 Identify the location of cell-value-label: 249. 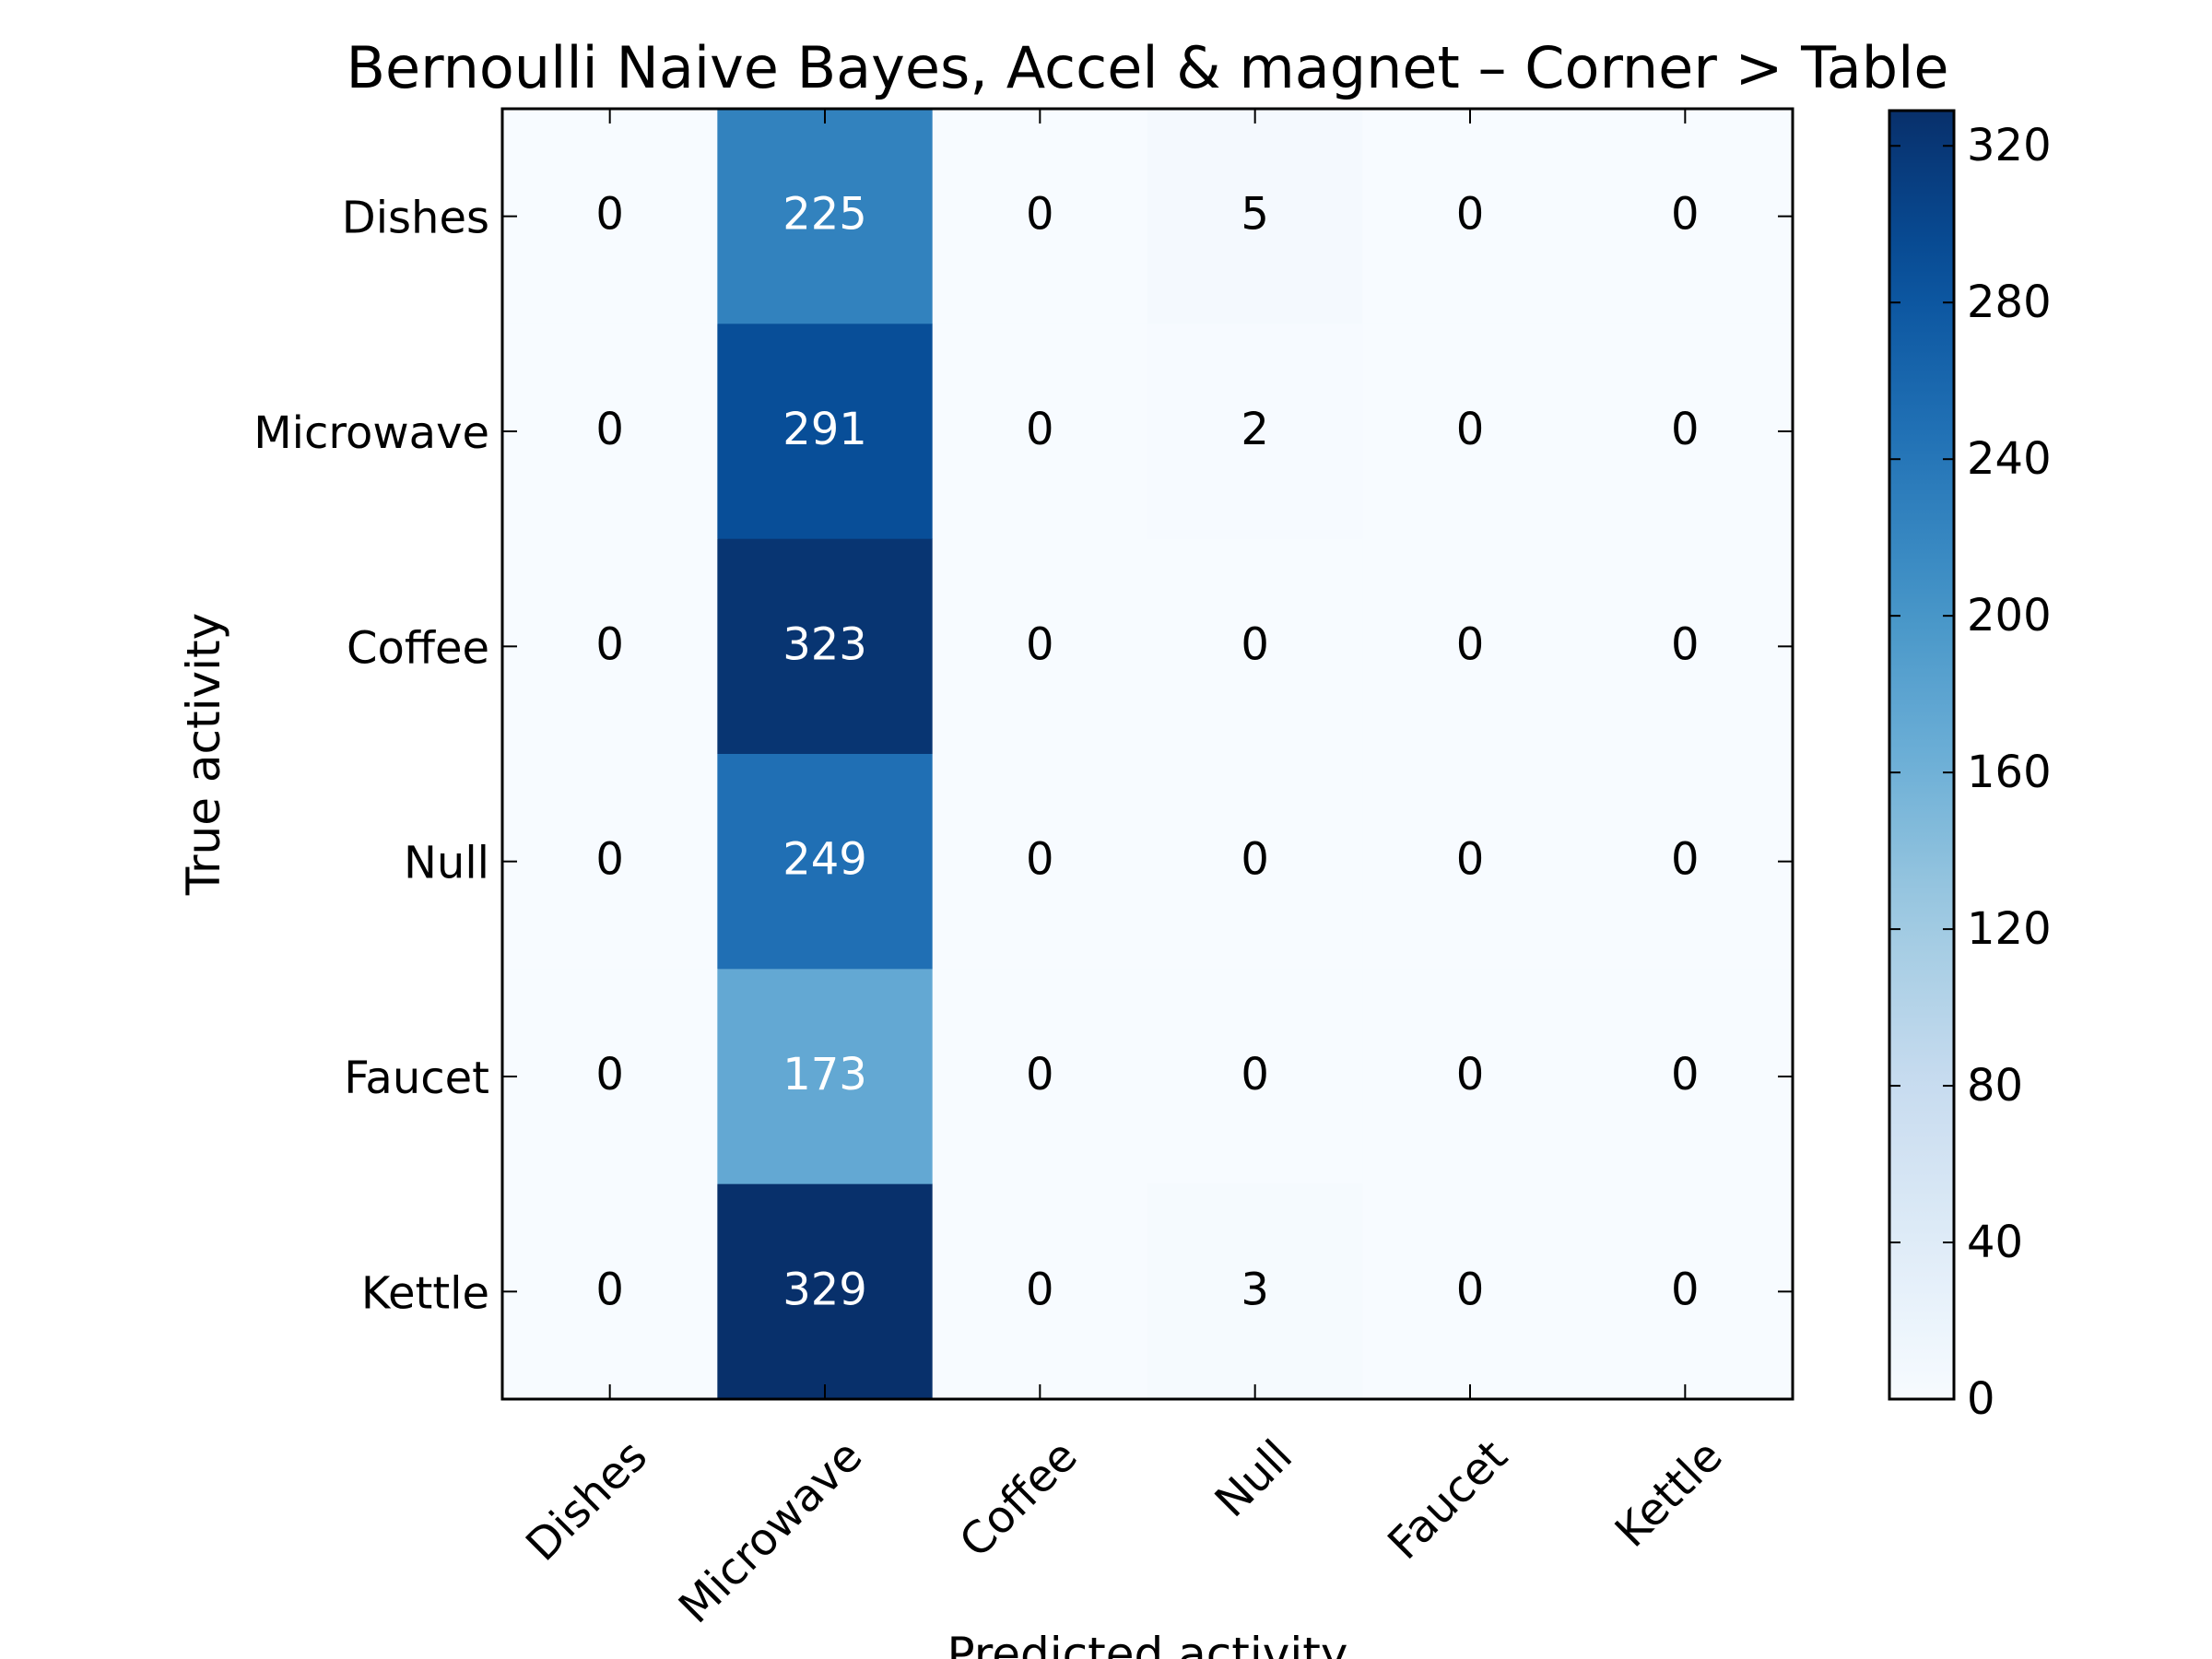
(824, 860).